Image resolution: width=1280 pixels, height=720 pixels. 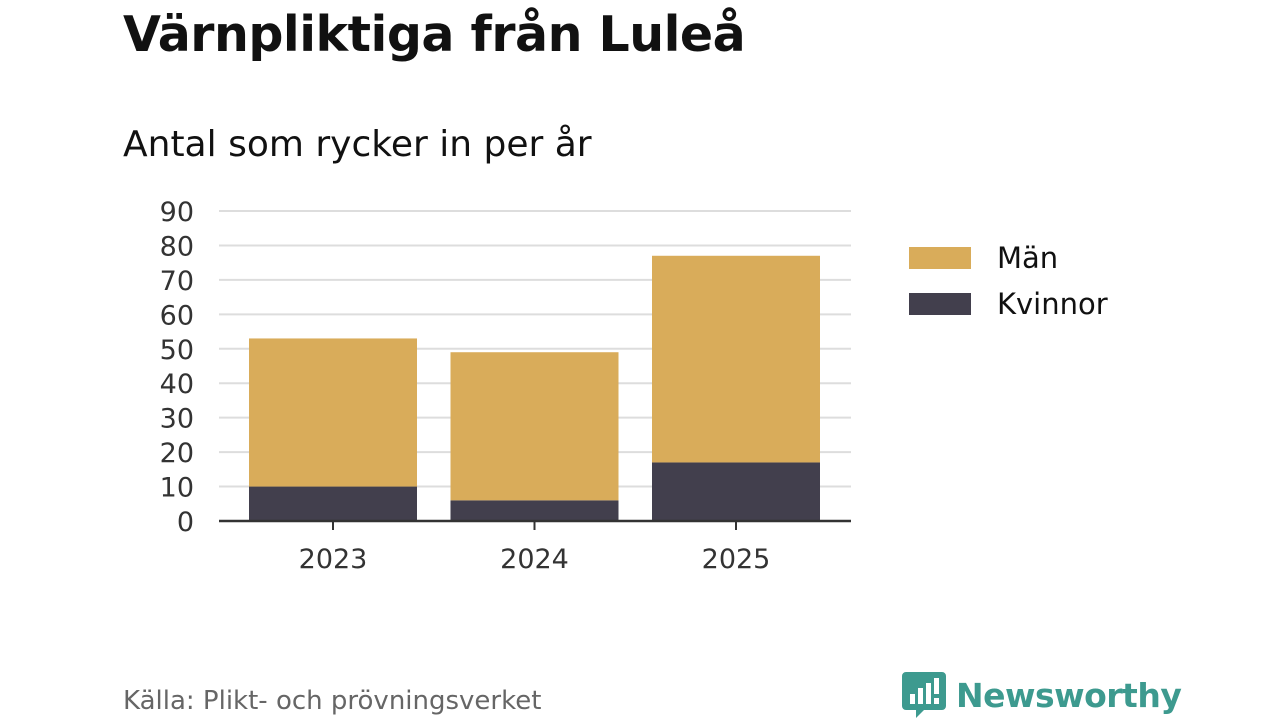 What do you see at coordinates (333, 503) in the screenshot?
I see `bar-kvinnor-2023` at bounding box center [333, 503].